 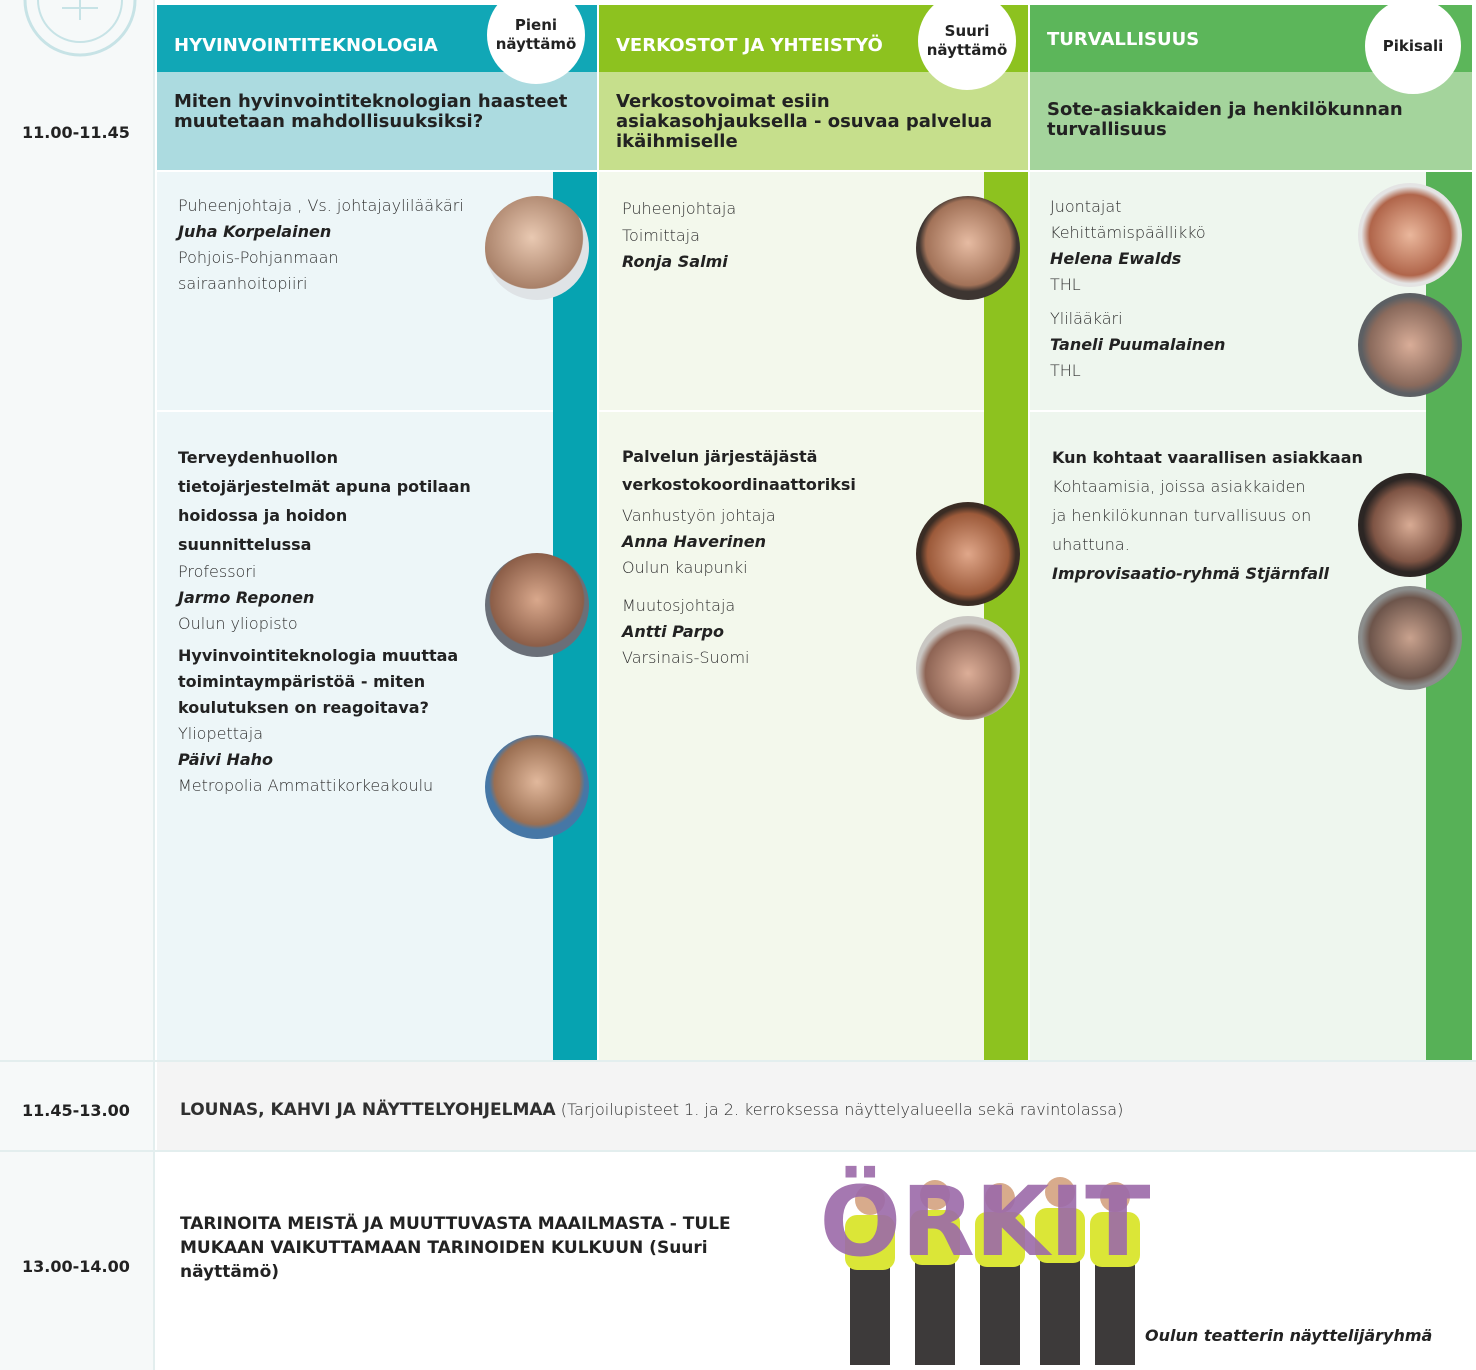 I want to click on role: Professori, so click(x=217, y=571).